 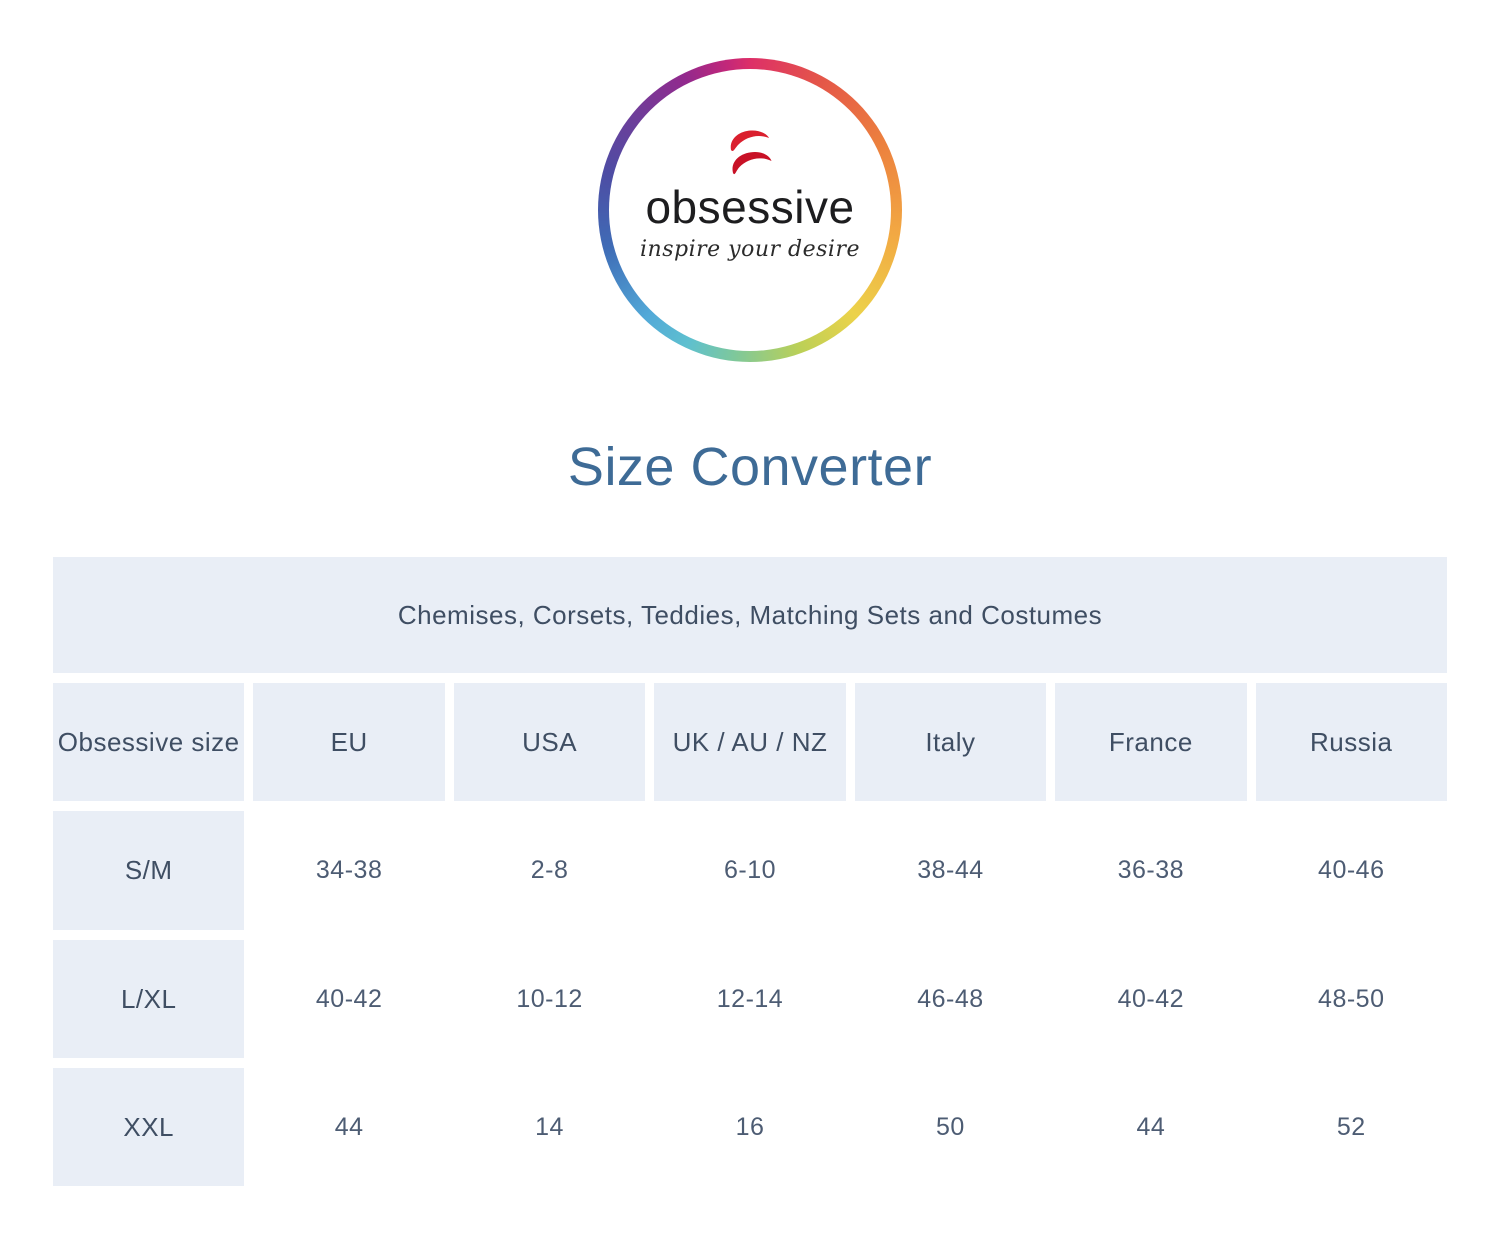 What do you see at coordinates (750, 249) in the screenshot?
I see `brand-tagline: inspire your desire` at bounding box center [750, 249].